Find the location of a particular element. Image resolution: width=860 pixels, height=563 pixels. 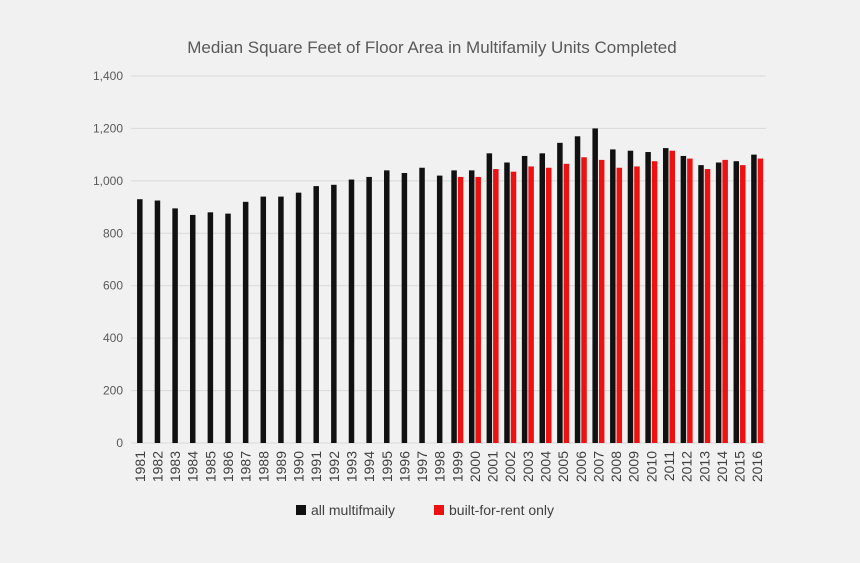

bar-built-for-rent-2002 is located at coordinates (513, 307).